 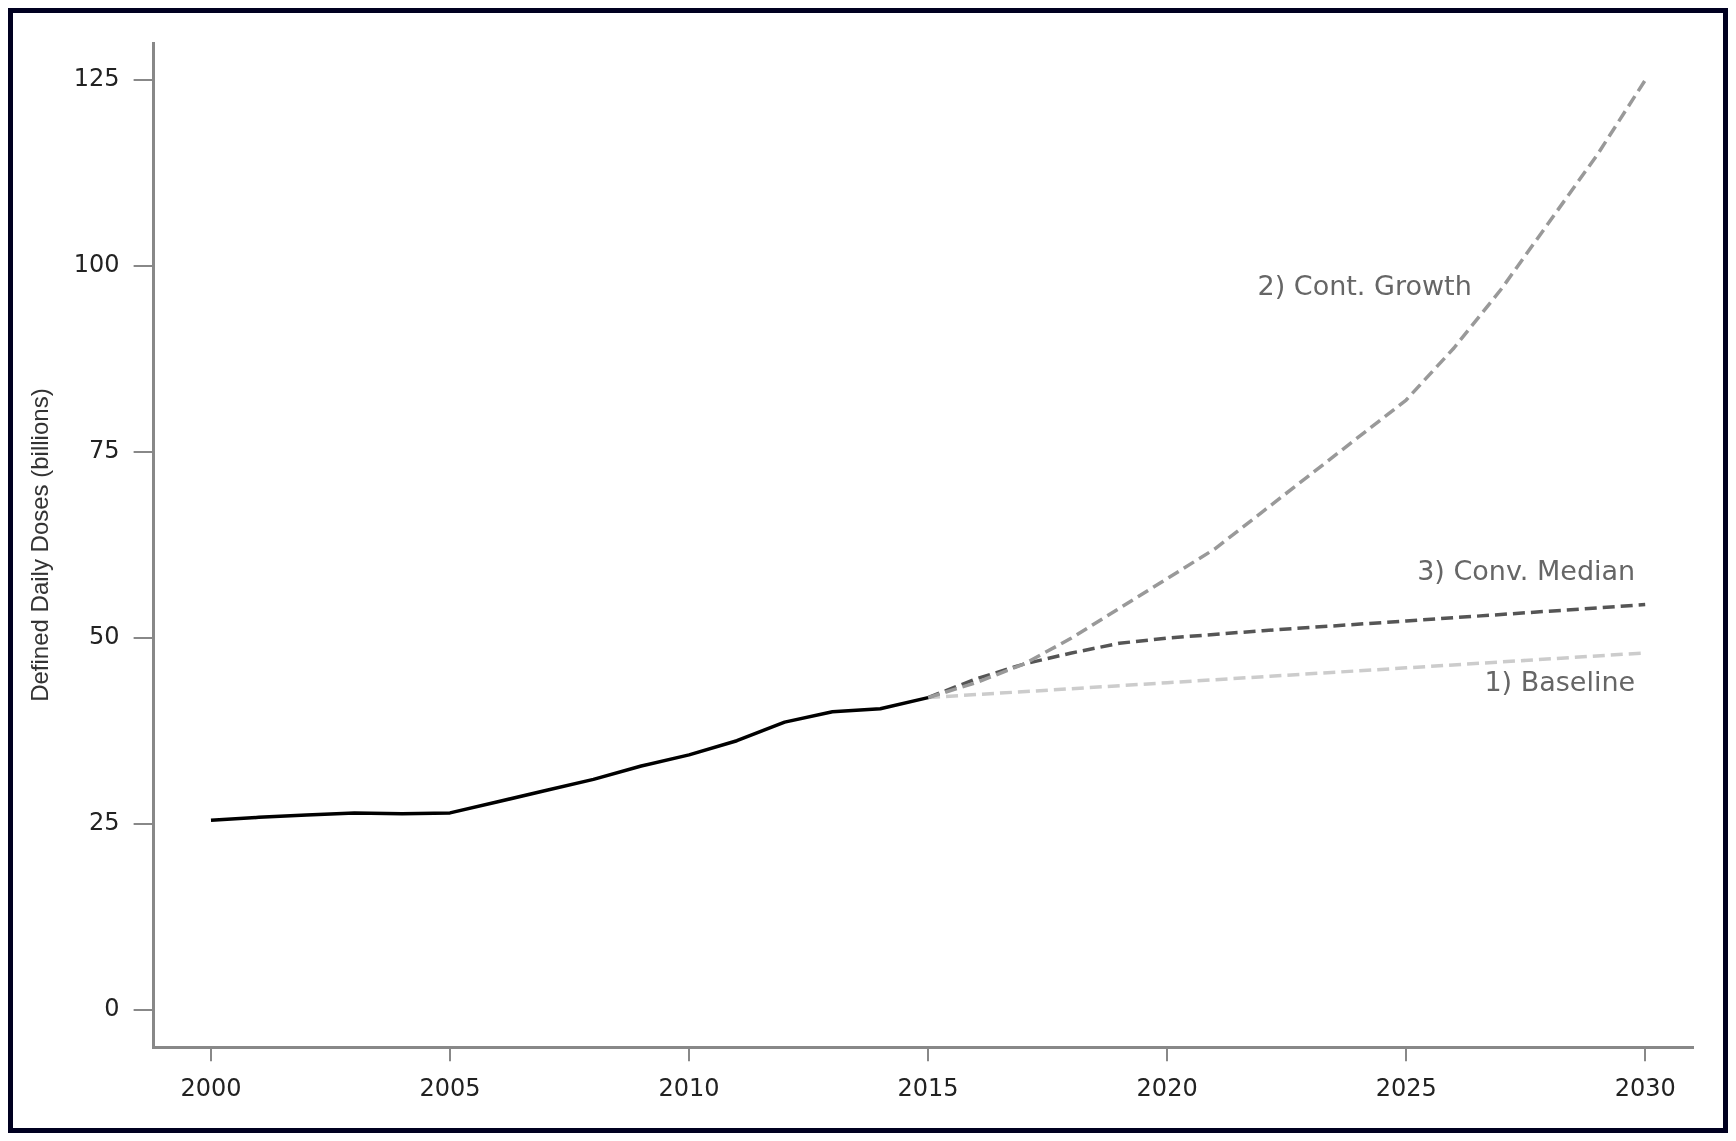 I want to click on y-tick-label: 25, so click(x=104, y=822).